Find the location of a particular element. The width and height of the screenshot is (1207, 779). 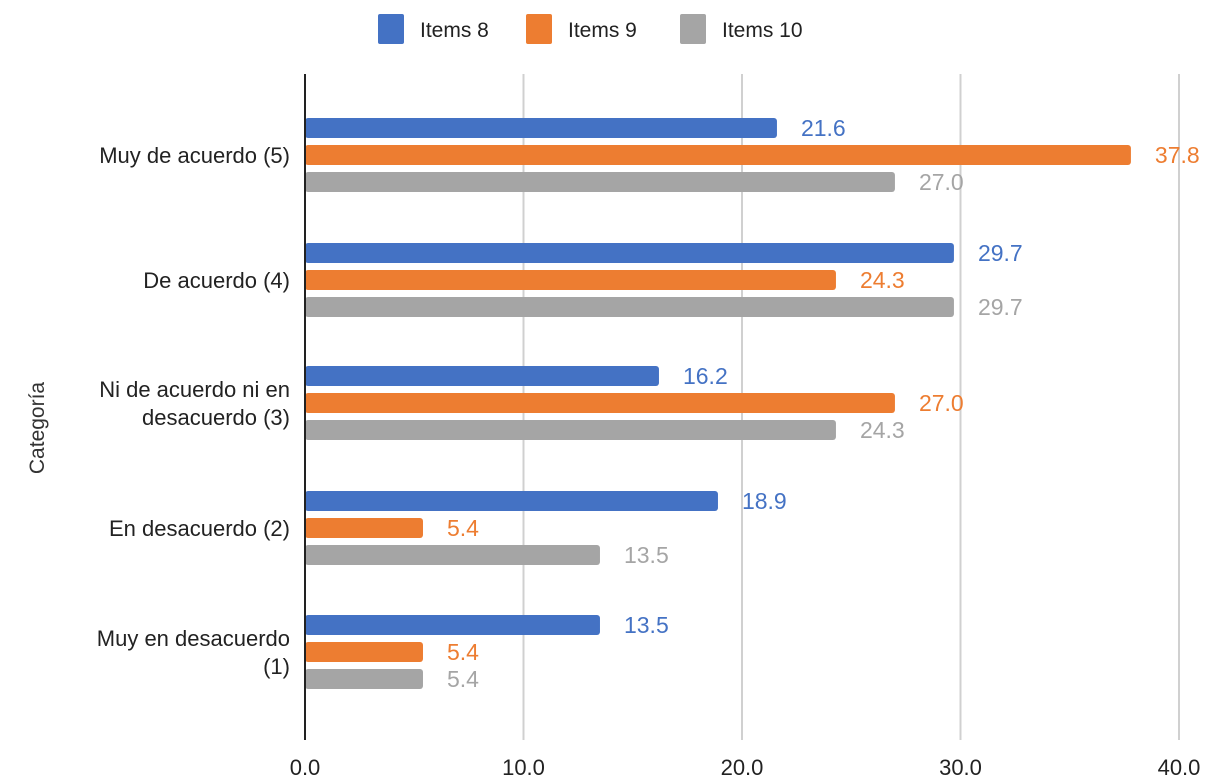

data-label: 16.2 is located at coordinates (705, 376).